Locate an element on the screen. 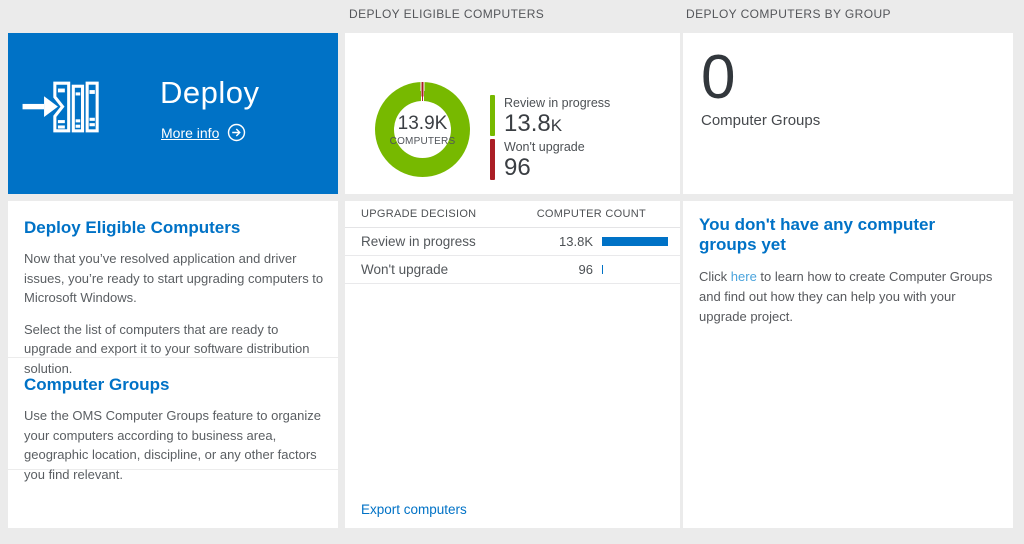  donut-total-value: 13.9K is located at coordinates (422, 123).